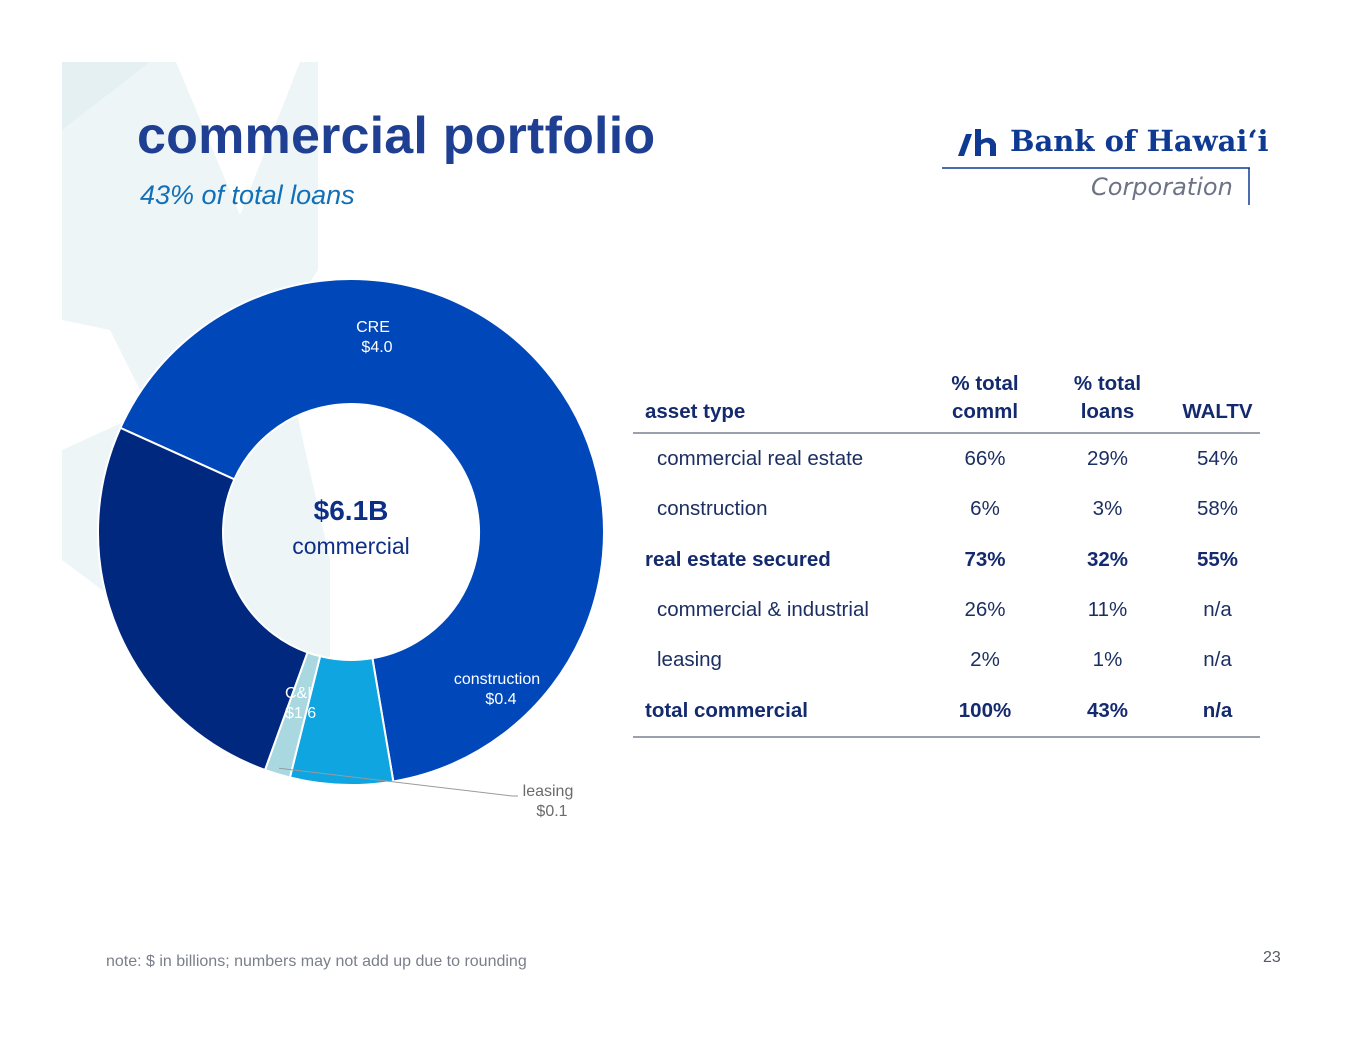 The height and width of the screenshot is (1055, 1365). Describe the element at coordinates (946, 660) in the screenshot. I see `table-row: leasing 2% 1% n/a` at that location.